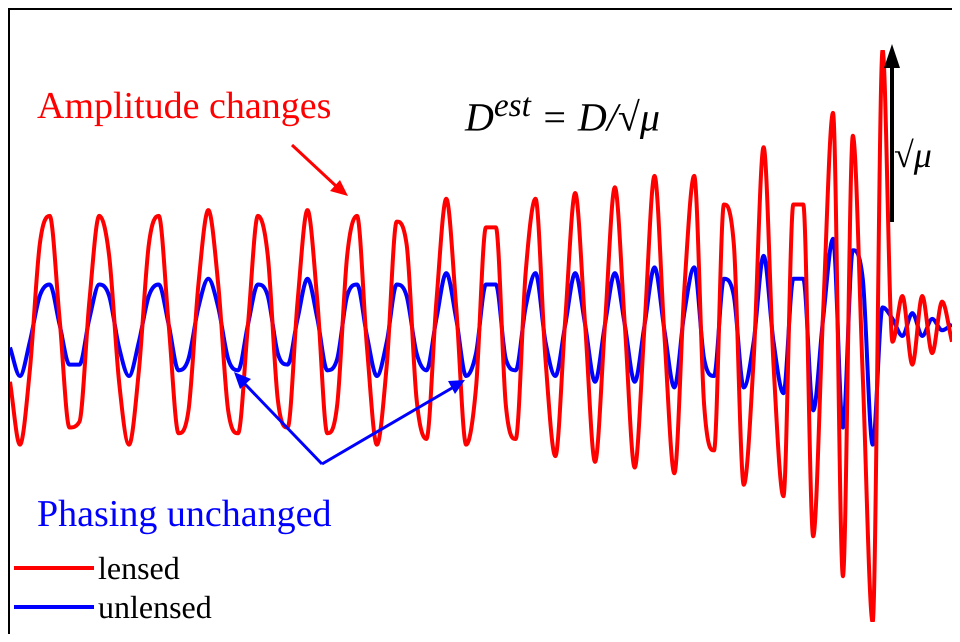  I want to click on legend-label: lensed, so click(139, 568).